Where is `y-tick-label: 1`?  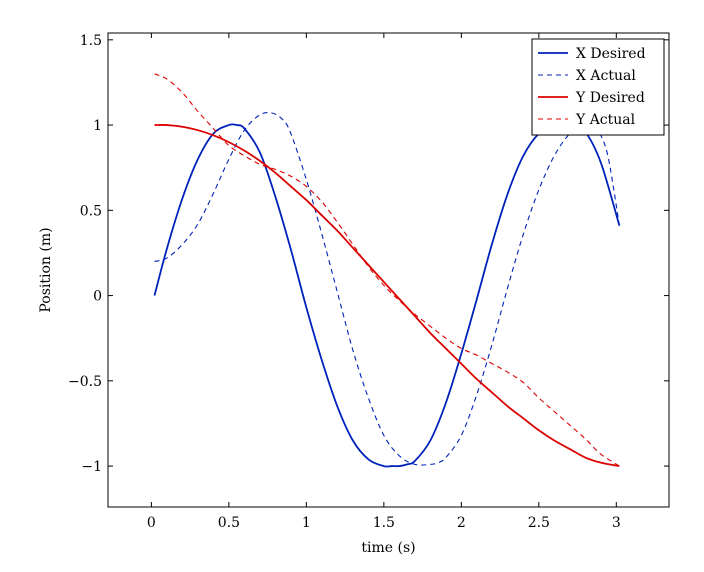
y-tick-label: 1 is located at coordinates (97, 126).